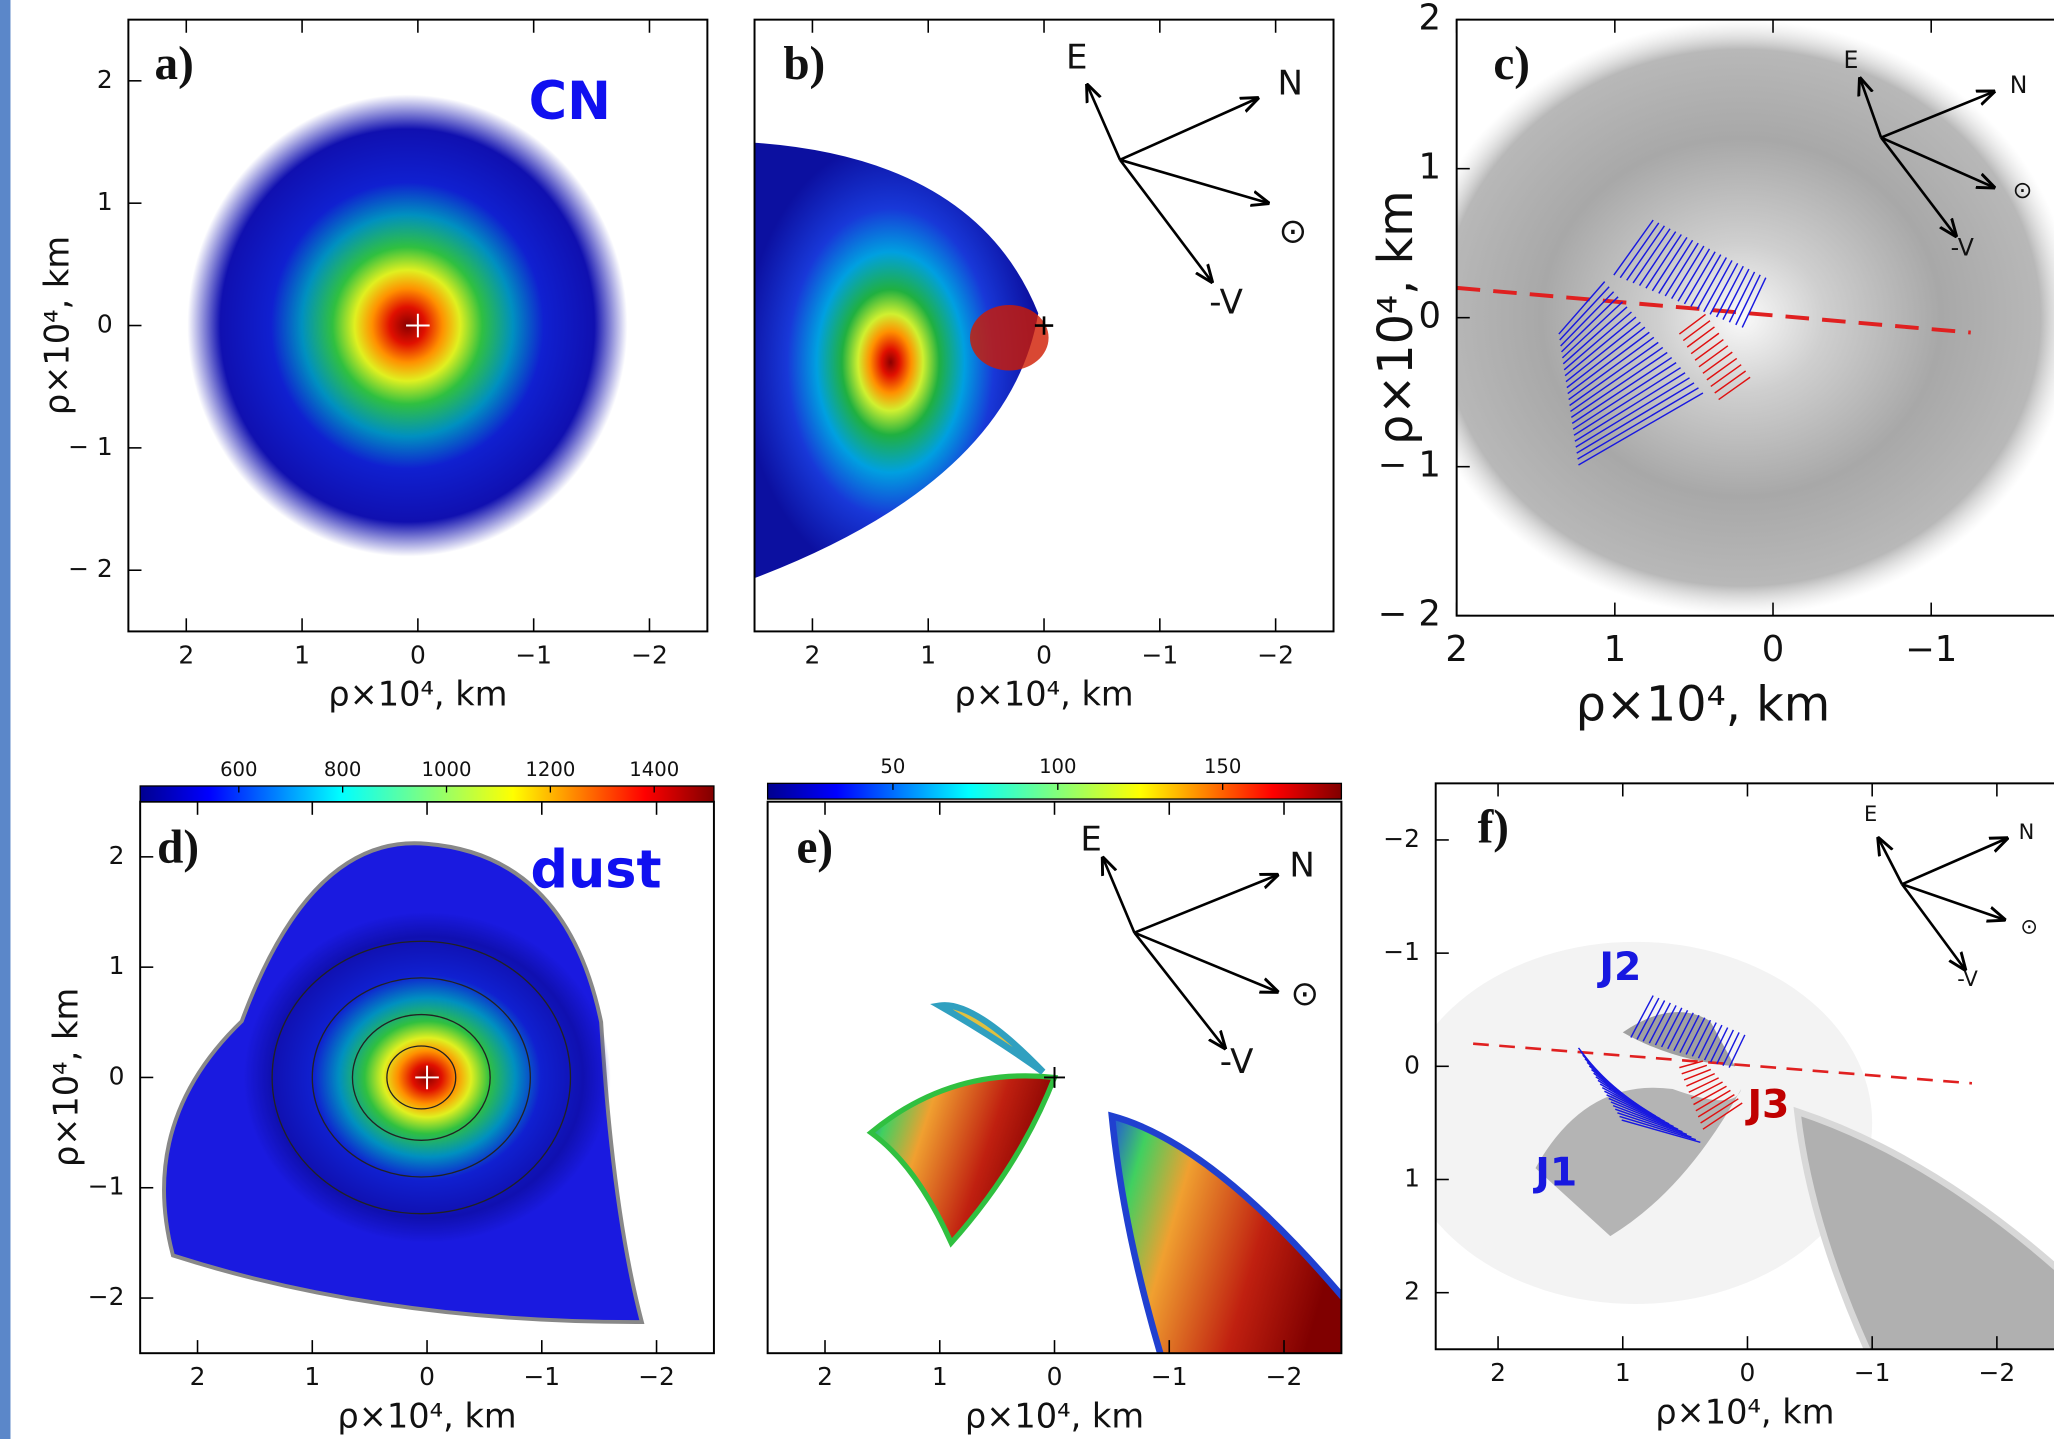  Describe the element at coordinates (962, 1160) in the screenshot. I see `jet-blob` at that location.